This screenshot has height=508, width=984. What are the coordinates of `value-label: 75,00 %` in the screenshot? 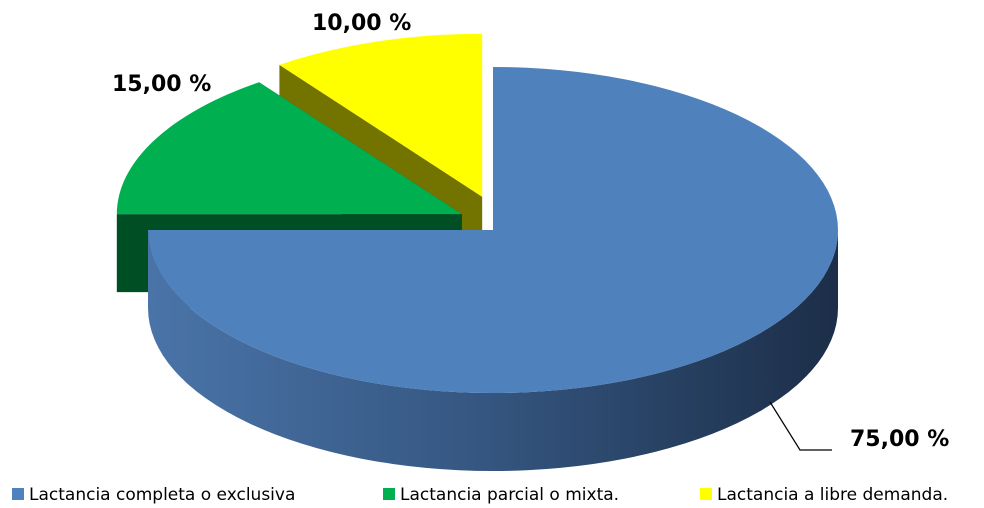 It's located at (899, 439).